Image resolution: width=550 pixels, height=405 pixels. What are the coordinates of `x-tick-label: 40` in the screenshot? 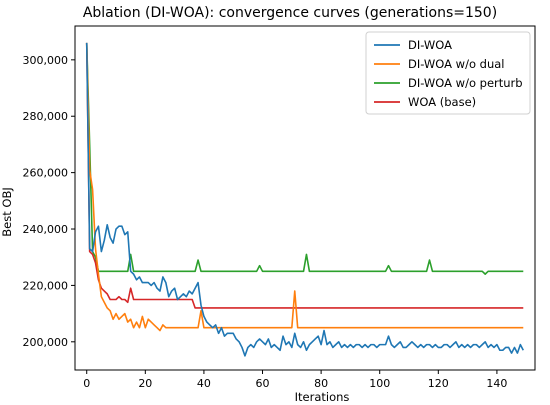 It's located at (204, 383).